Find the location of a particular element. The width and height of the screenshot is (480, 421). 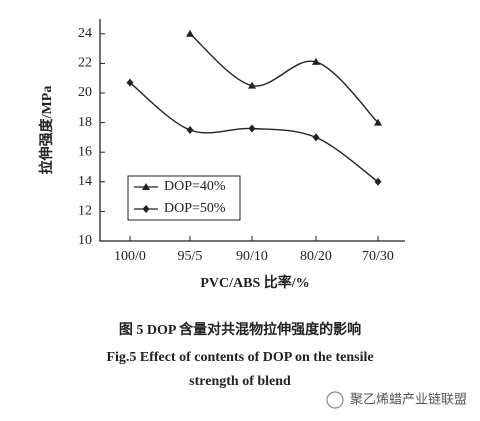

x-tick-label: 90/10 is located at coordinates (252, 256).